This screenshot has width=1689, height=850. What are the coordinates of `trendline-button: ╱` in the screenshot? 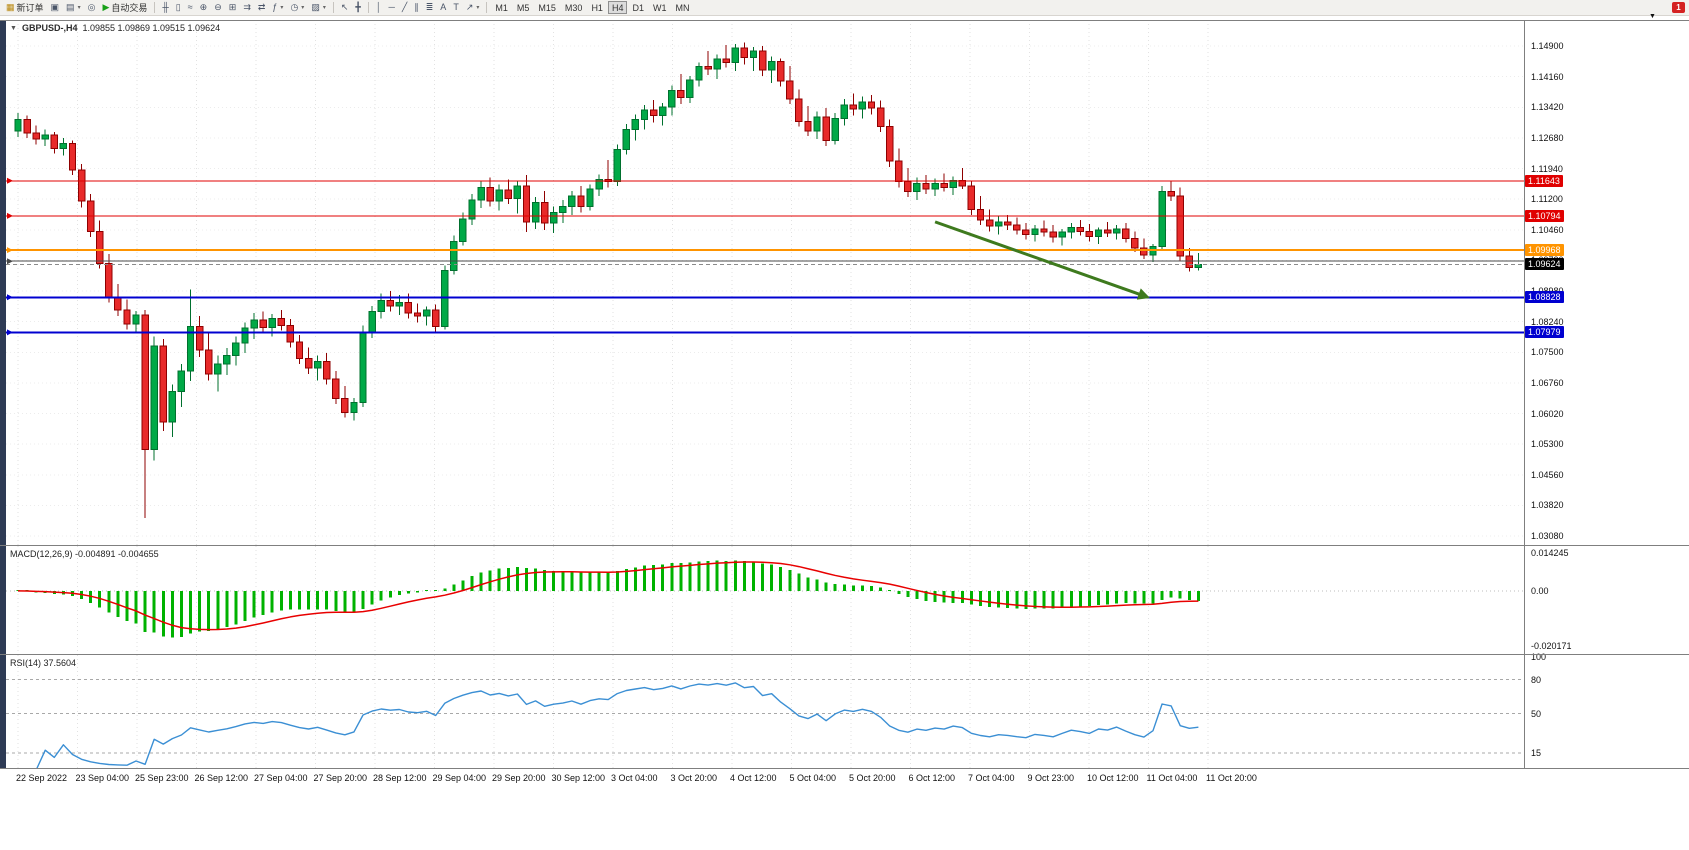 It's located at (404, 7).